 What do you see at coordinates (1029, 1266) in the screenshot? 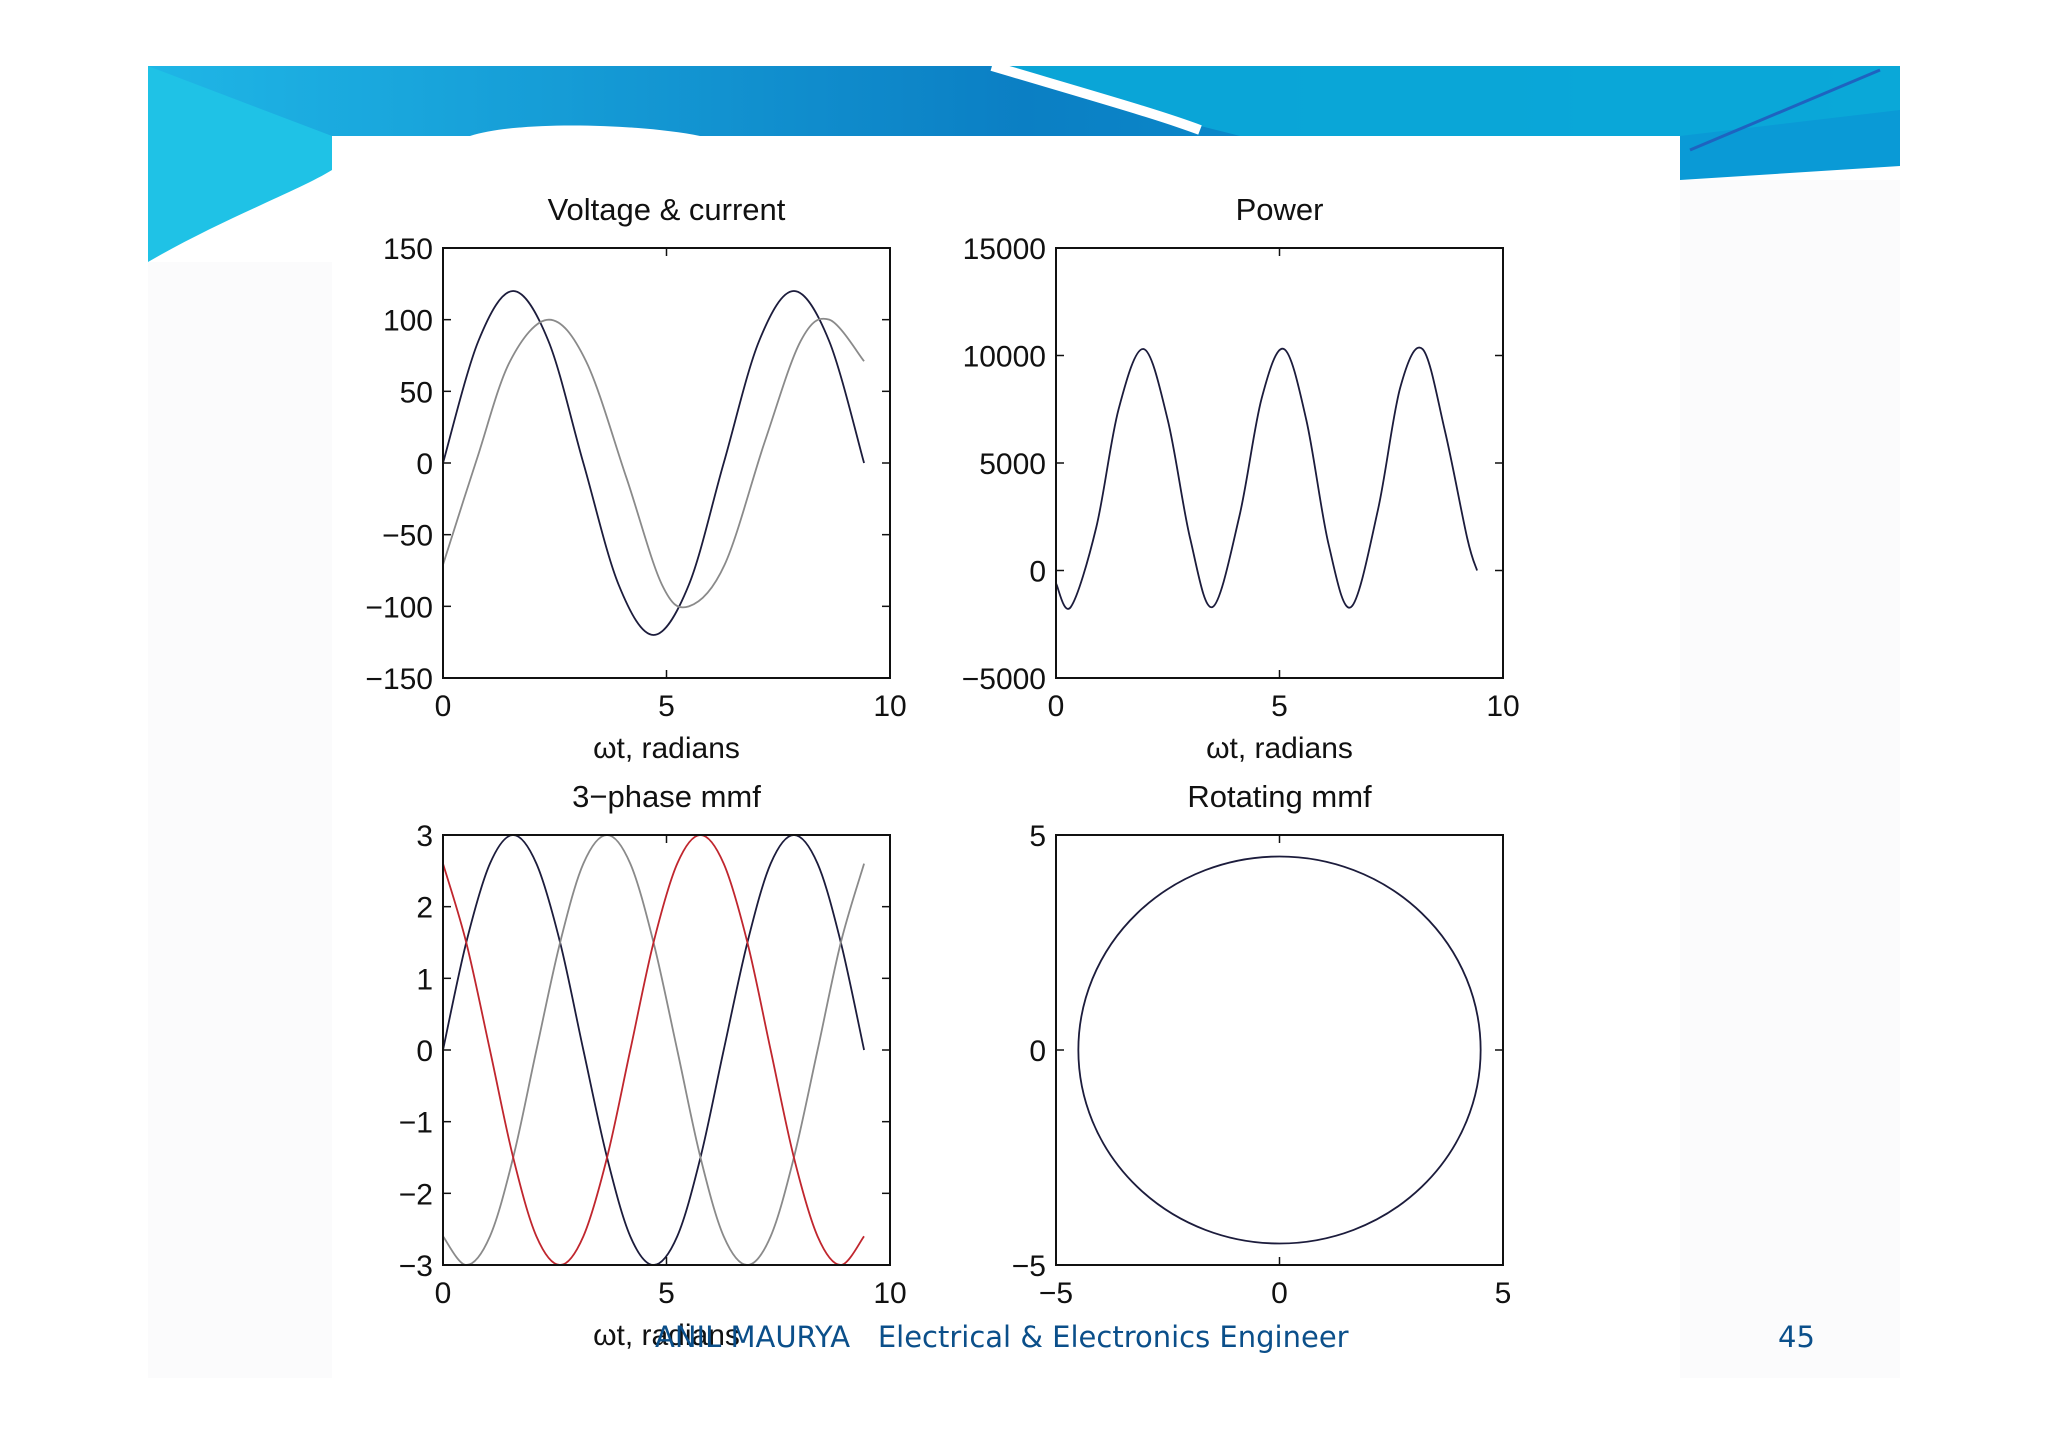
I see `y-tick-label: −5` at bounding box center [1029, 1266].